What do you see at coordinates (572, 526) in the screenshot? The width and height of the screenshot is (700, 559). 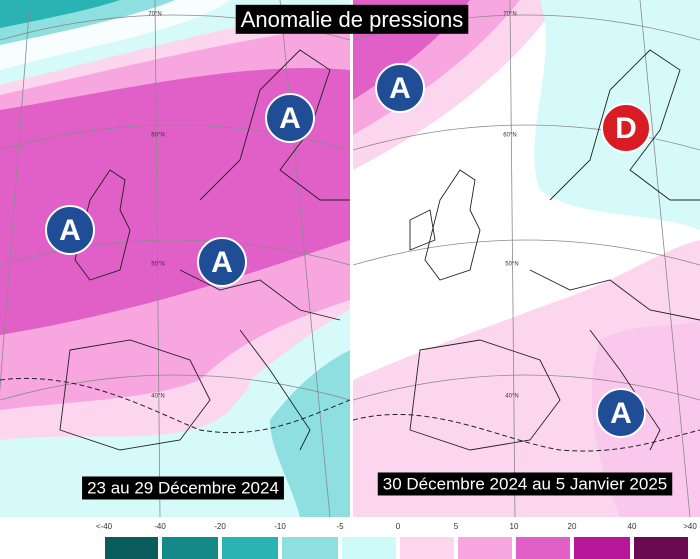 I see `colorbar-label: 20` at bounding box center [572, 526].